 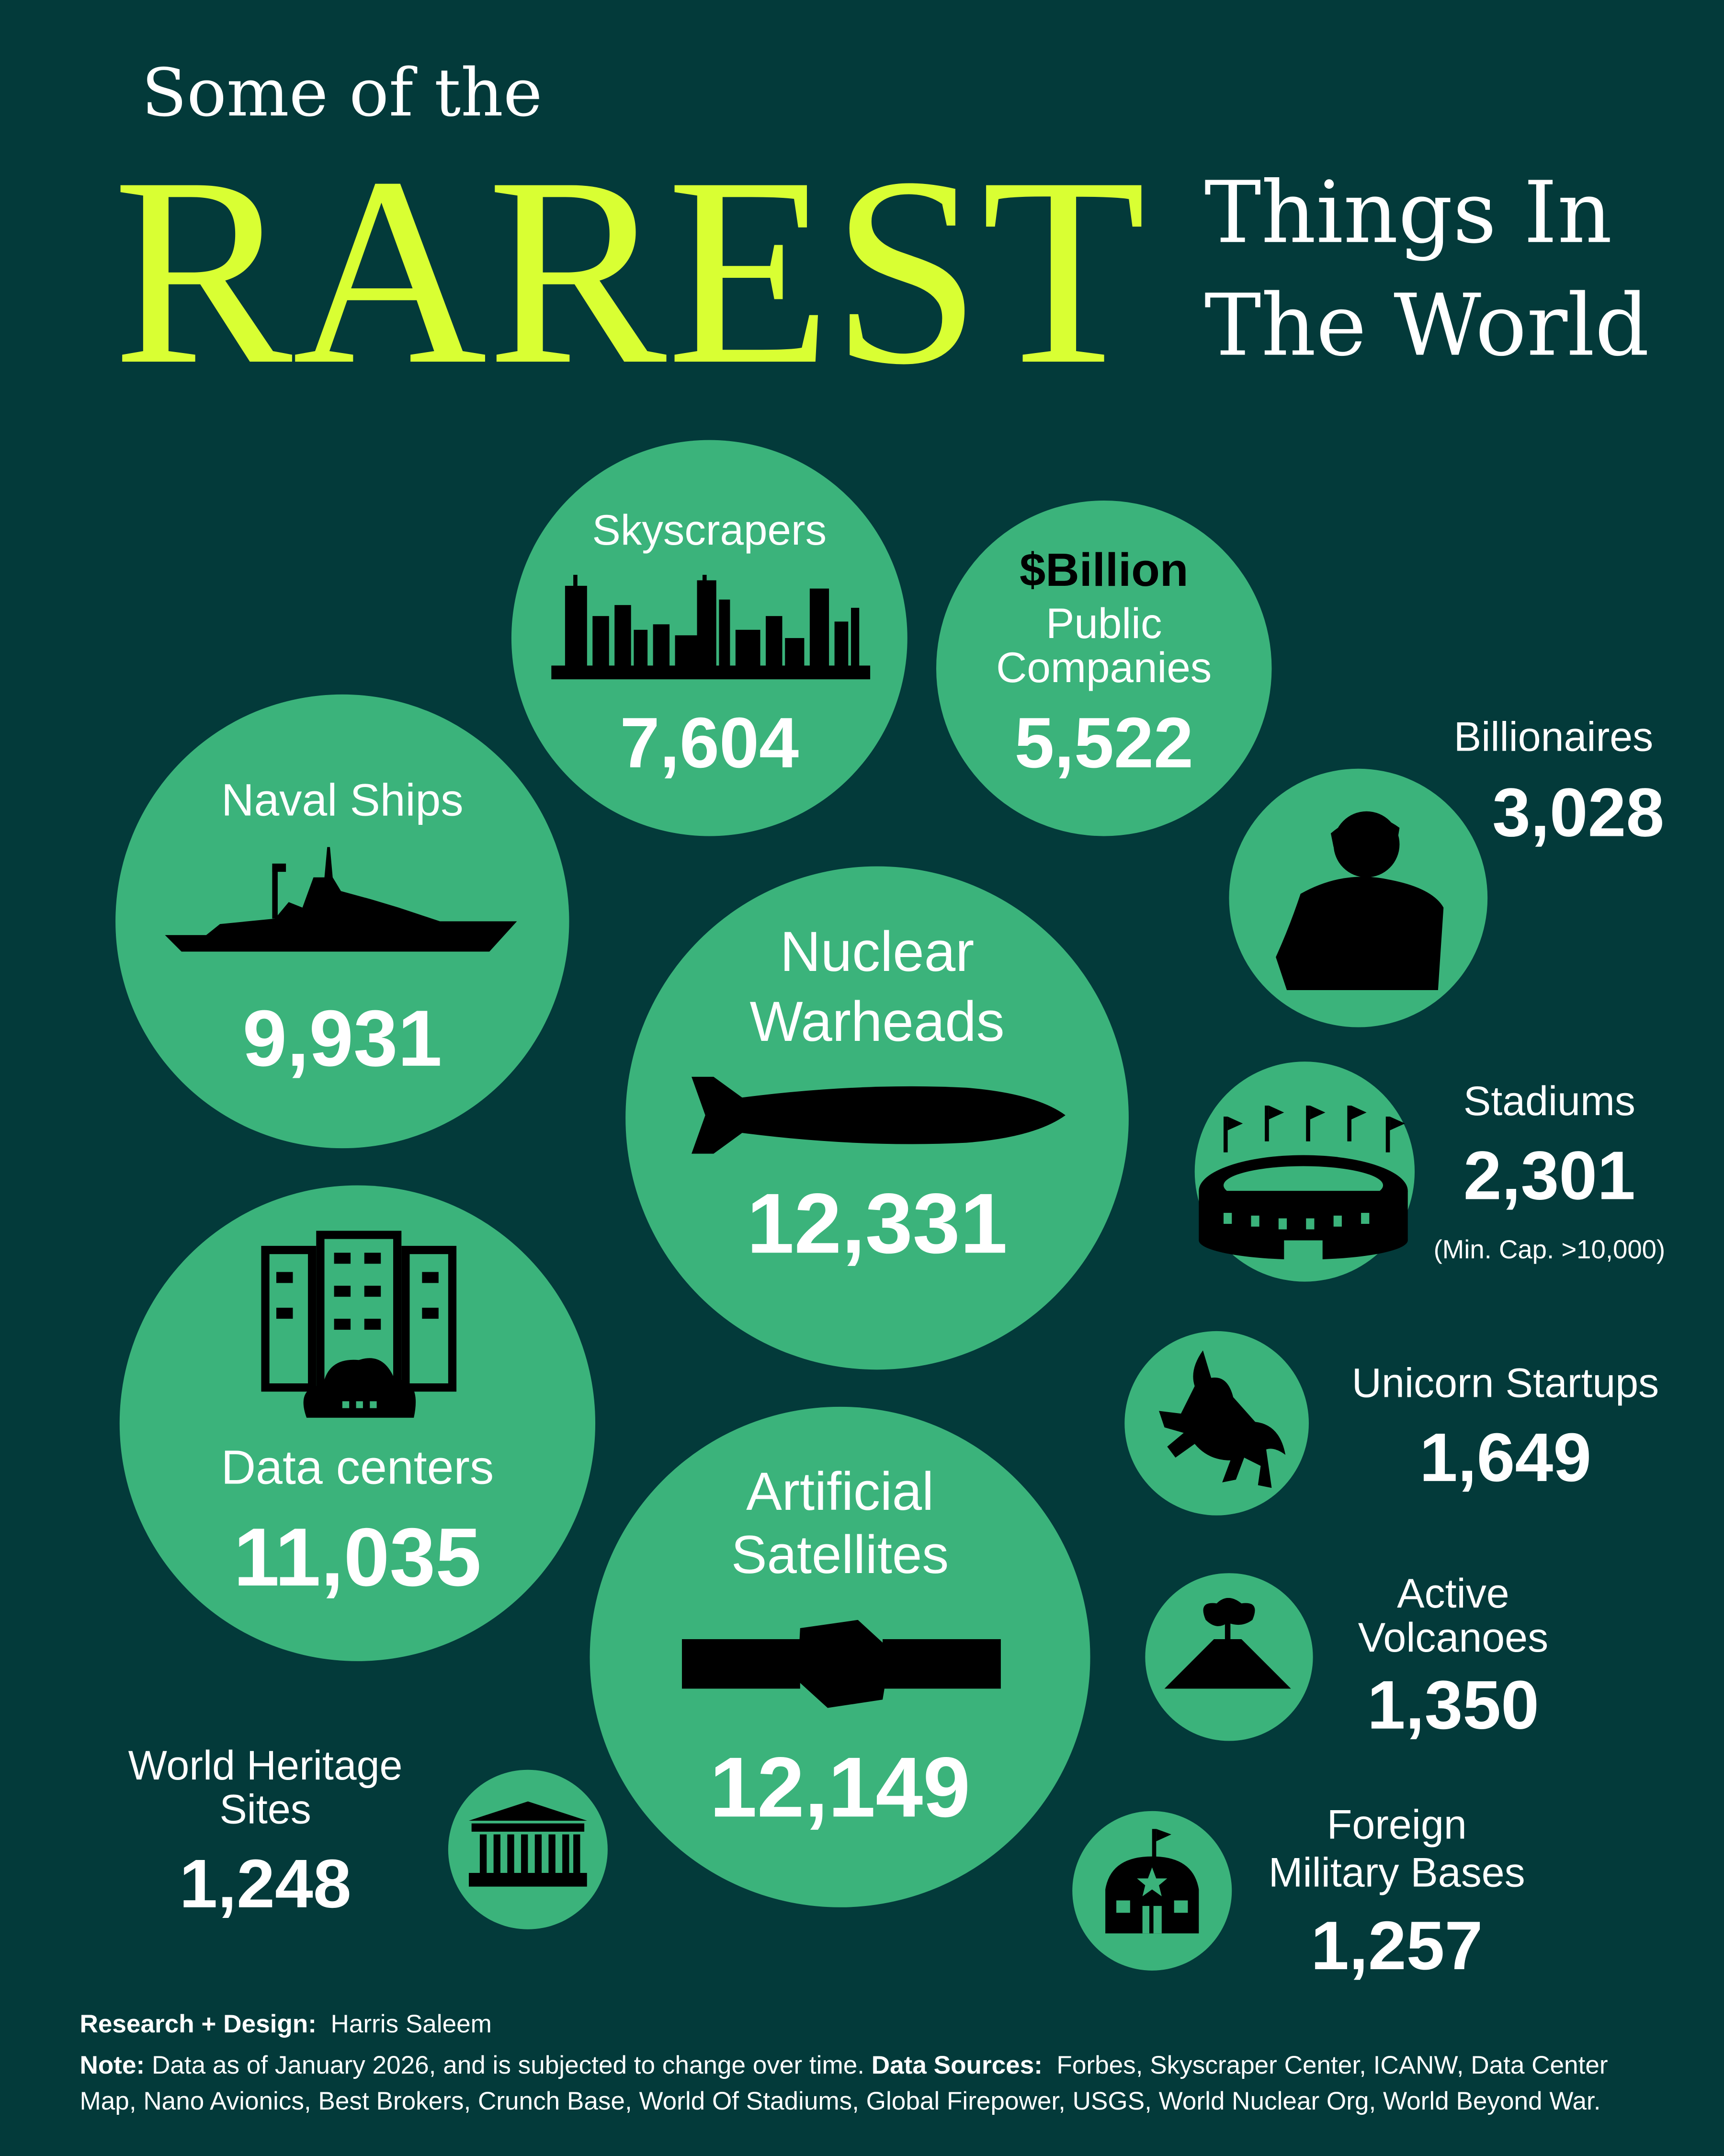 I want to click on title-highlight: RAREST, so click(x=629, y=271).